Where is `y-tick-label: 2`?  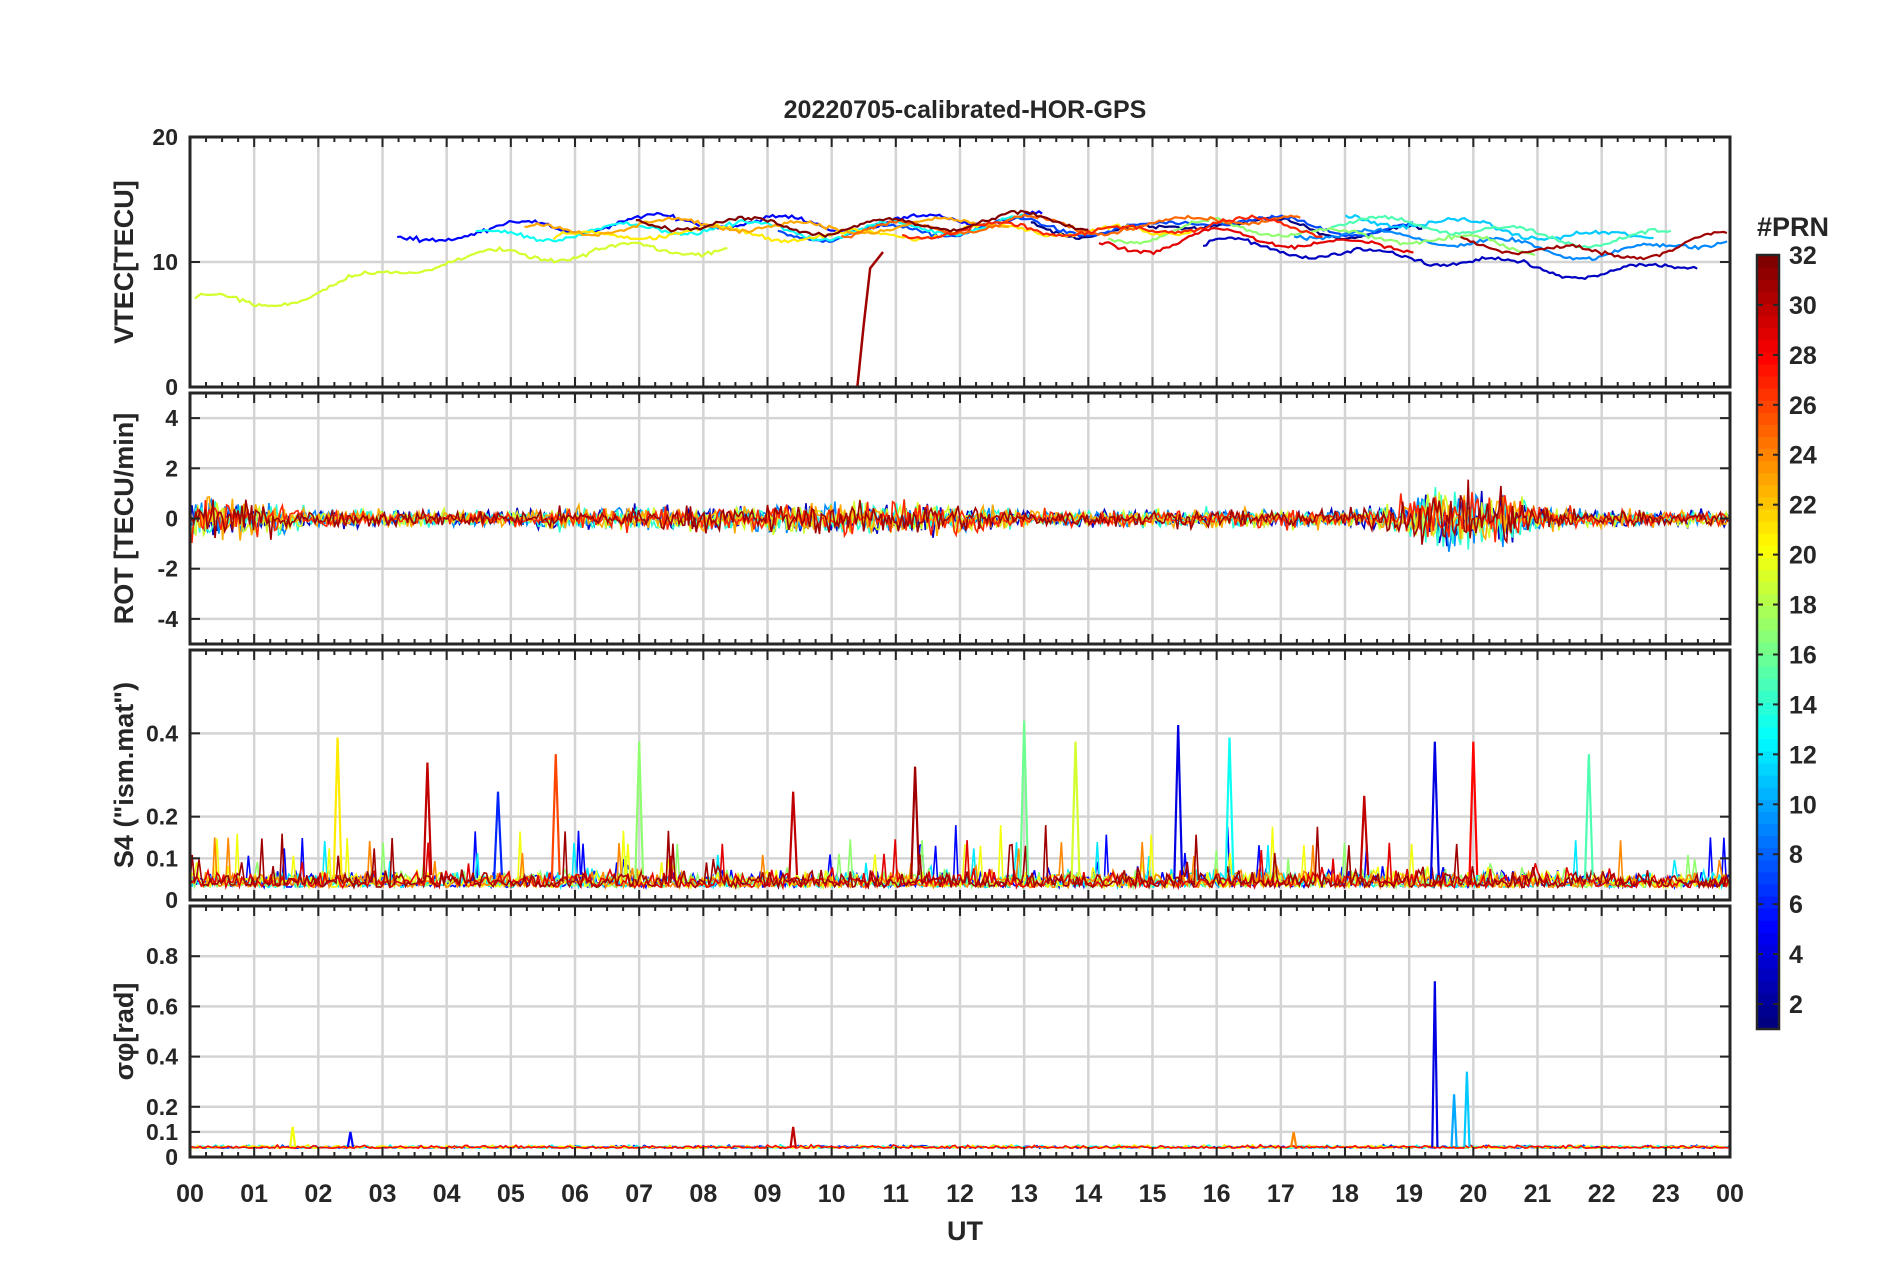
y-tick-label: 2 is located at coordinates (171, 468).